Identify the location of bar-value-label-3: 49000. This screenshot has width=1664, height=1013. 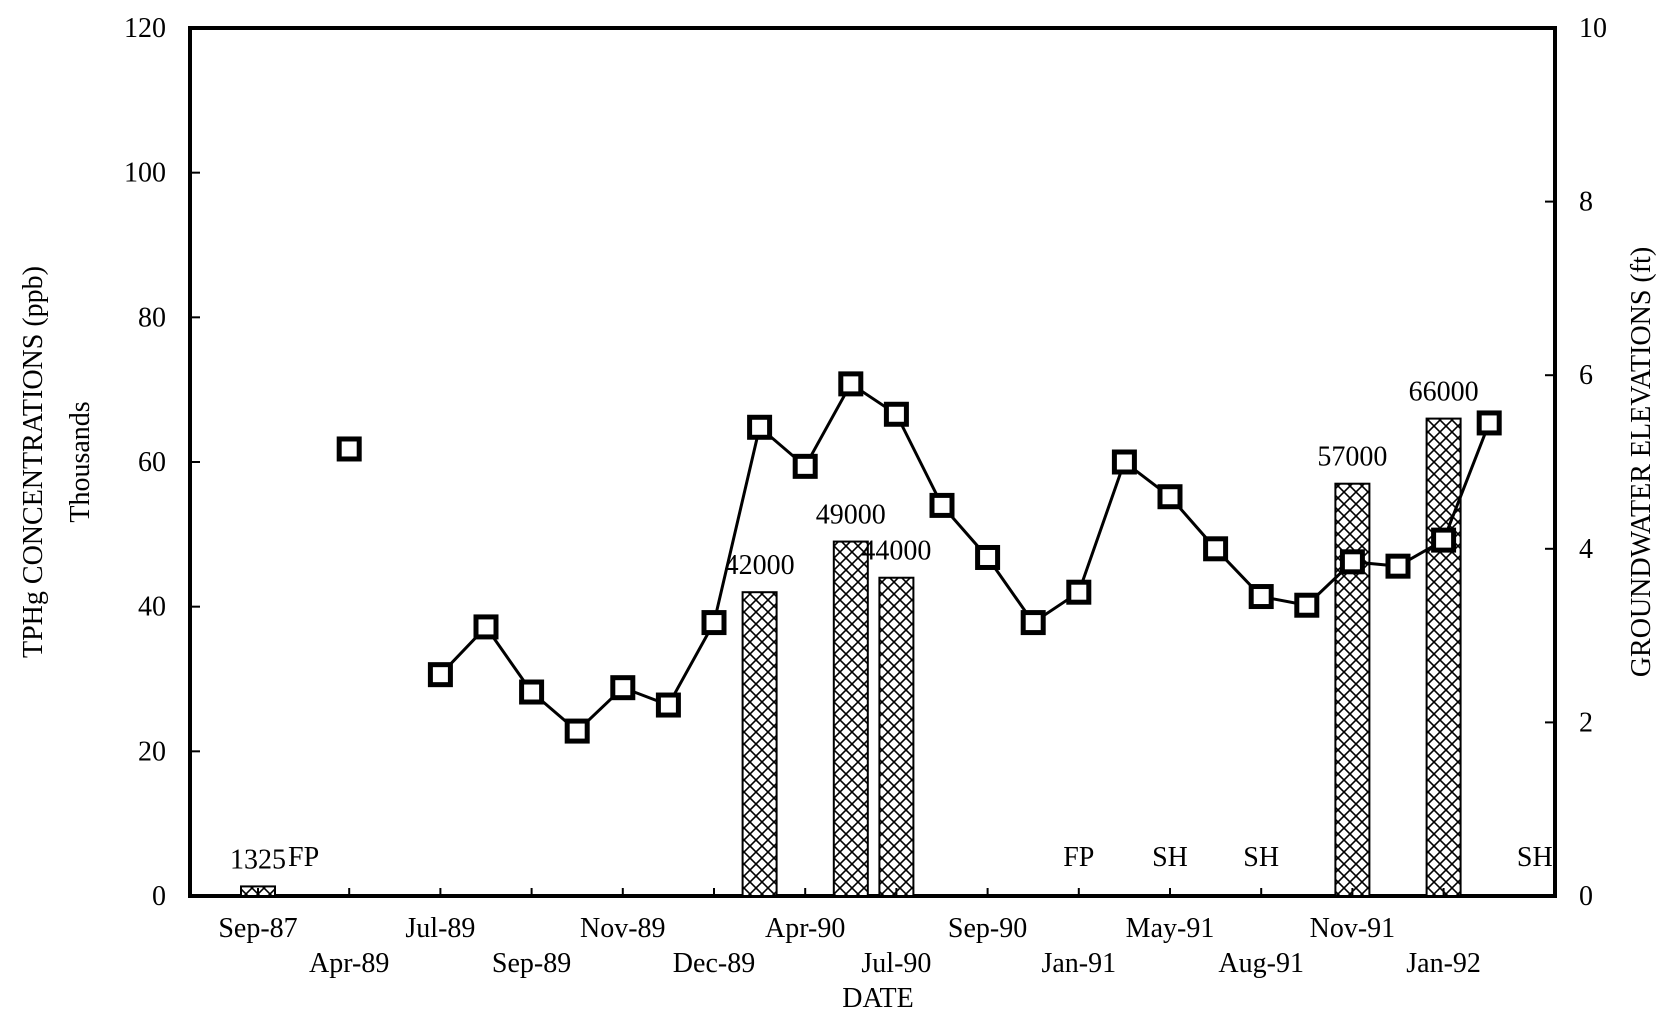
(851, 515).